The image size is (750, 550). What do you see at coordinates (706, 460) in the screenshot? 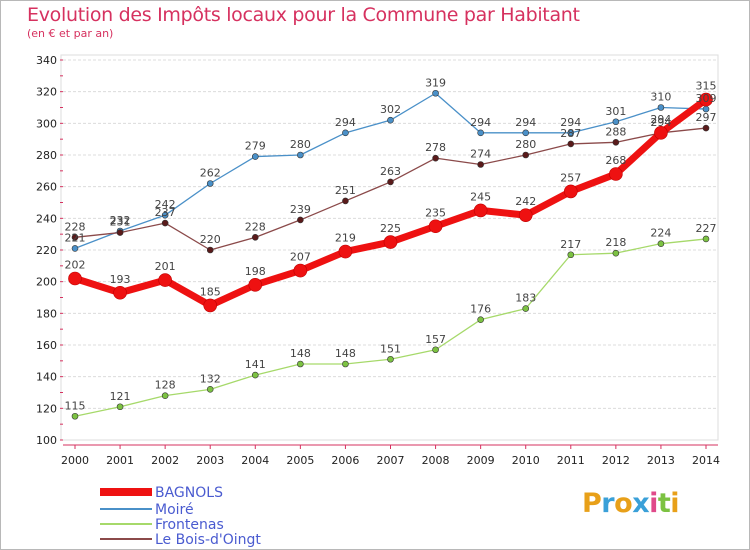
I see `x-tick-label: 2014` at bounding box center [706, 460].